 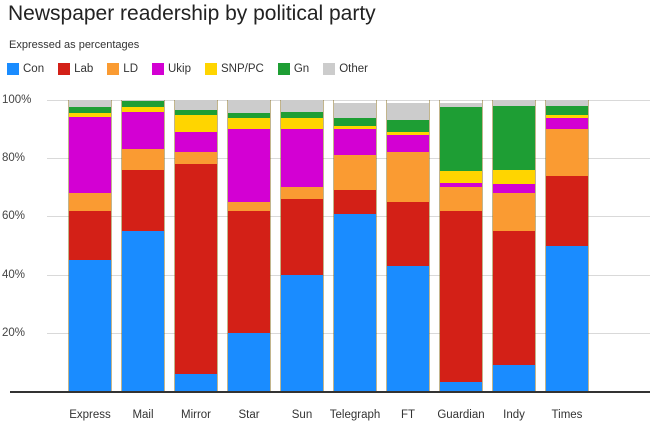 What do you see at coordinates (355, 415) in the screenshot?
I see `x-axis-label-telegraph: Telegraph` at bounding box center [355, 415].